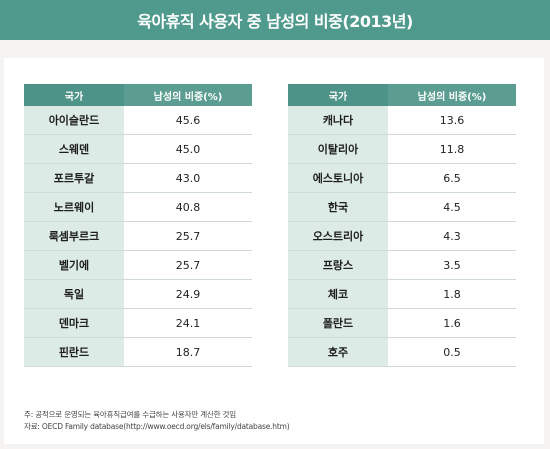 This screenshot has height=449, width=550. I want to click on table-row: 체코 1.8, so click(402, 294).